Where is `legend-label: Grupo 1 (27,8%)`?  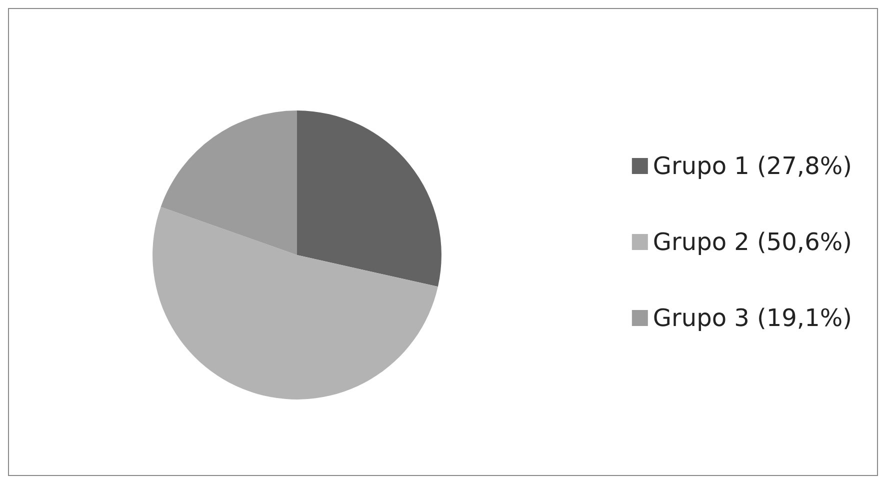 legend-label: Grupo 1 (27,8%) is located at coordinates (752, 166).